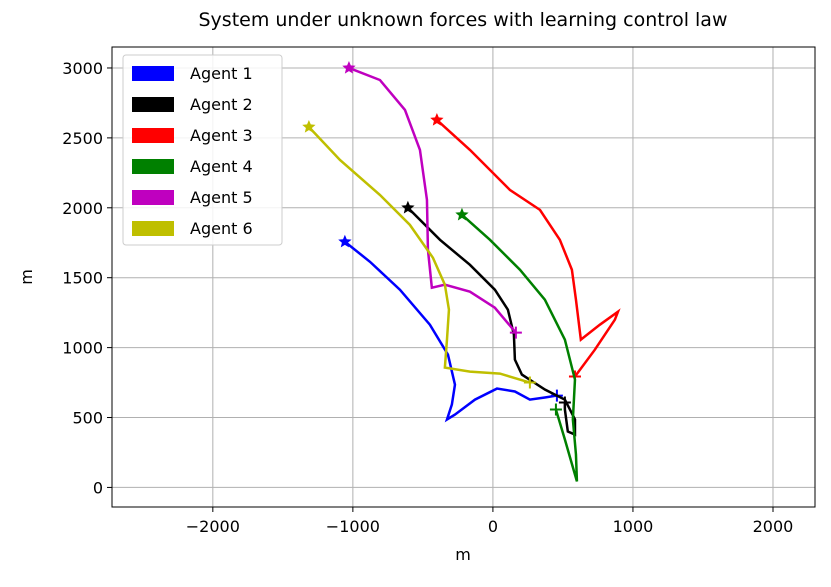  Describe the element at coordinates (82, 278) in the screenshot. I see `y-tick-label: 1500` at that location.